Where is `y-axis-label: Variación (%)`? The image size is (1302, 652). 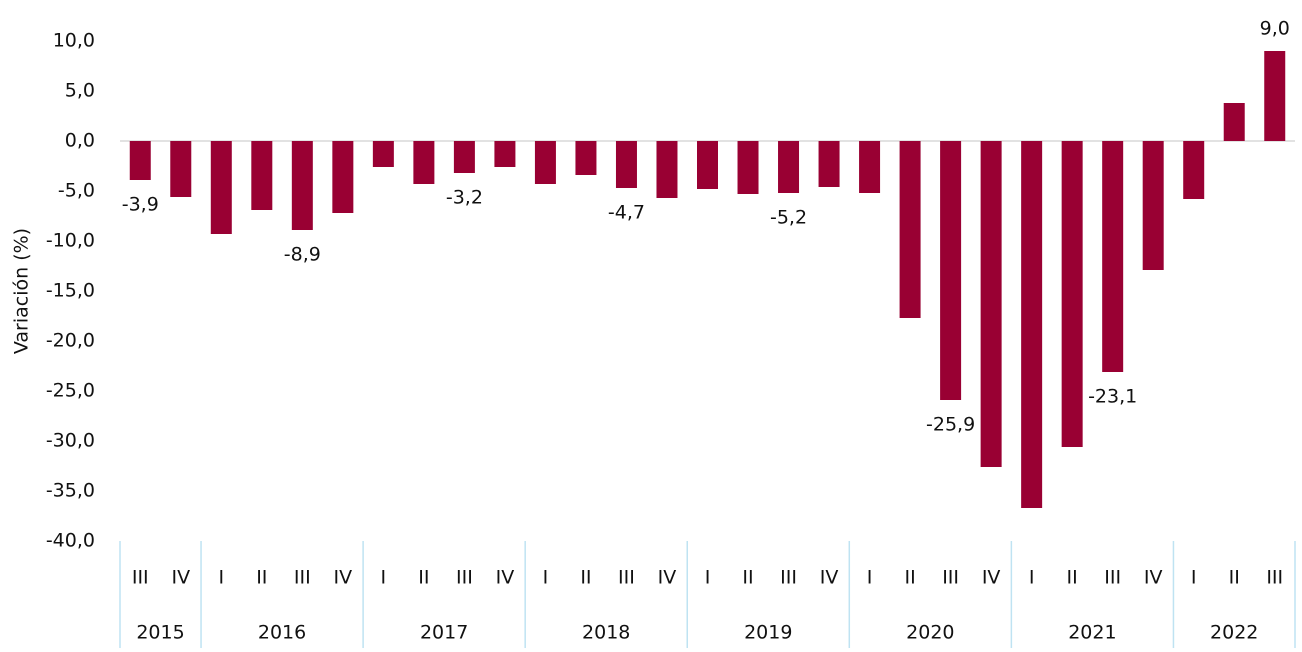
y-axis-label: Variación (%) is located at coordinates (22, 291).